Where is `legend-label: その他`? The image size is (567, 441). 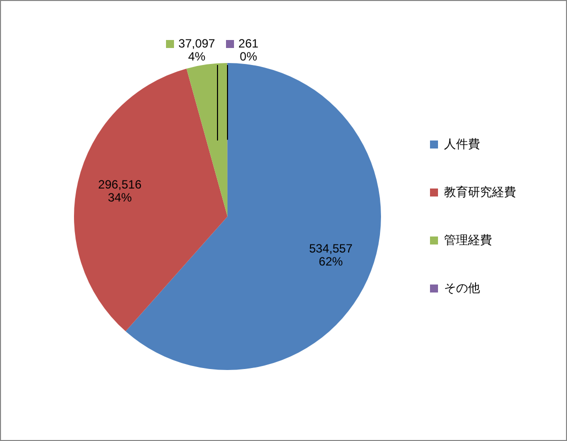
legend-label: その他 is located at coordinates (462, 287).